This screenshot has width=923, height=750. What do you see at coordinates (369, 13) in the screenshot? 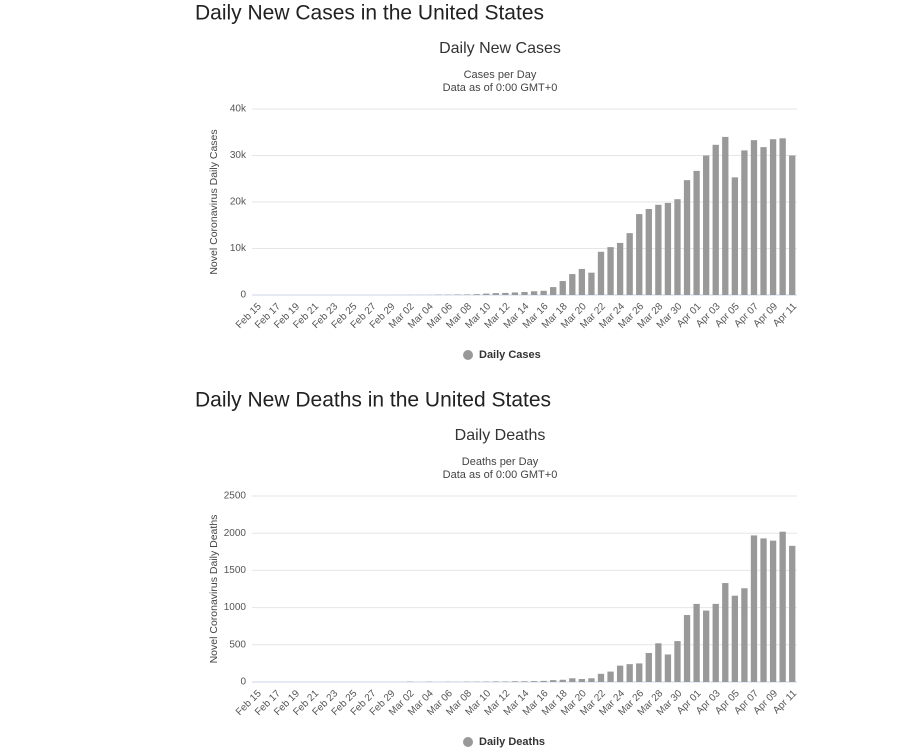
I see `page-heading: Daily New Cases in the United States` at bounding box center [369, 13].